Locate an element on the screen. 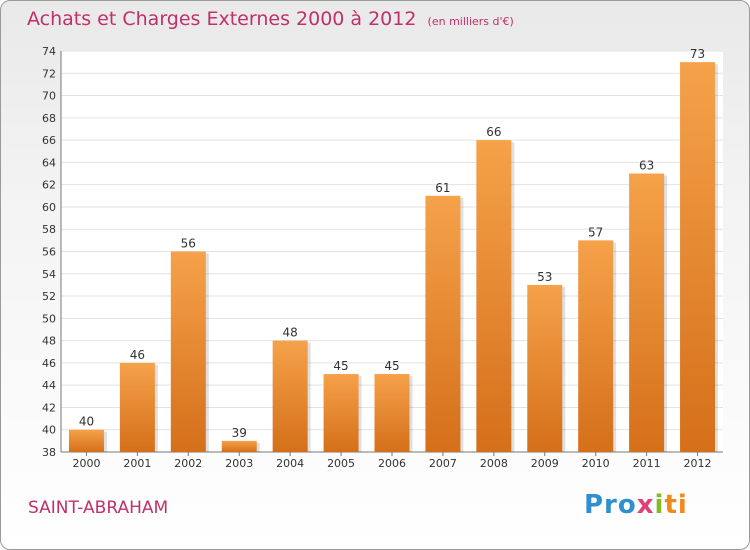  y-tick-label: 38 is located at coordinates (49, 452).